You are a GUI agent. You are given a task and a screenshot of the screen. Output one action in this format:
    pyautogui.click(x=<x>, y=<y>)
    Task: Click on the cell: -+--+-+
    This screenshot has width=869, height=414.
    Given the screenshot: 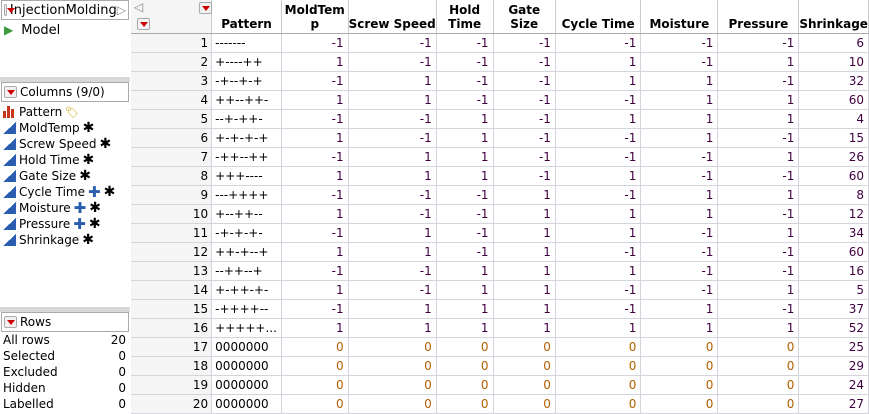 What is the action you would take?
    pyautogui.click(x=246, y=81)
    